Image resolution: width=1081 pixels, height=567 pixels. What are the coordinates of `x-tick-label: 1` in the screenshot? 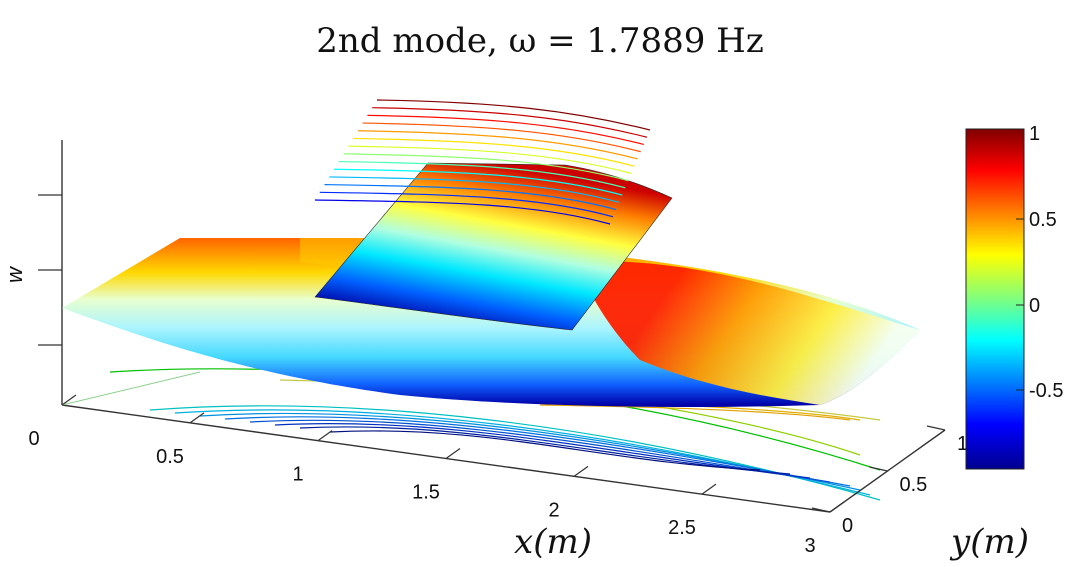 It's located at (297, 475).